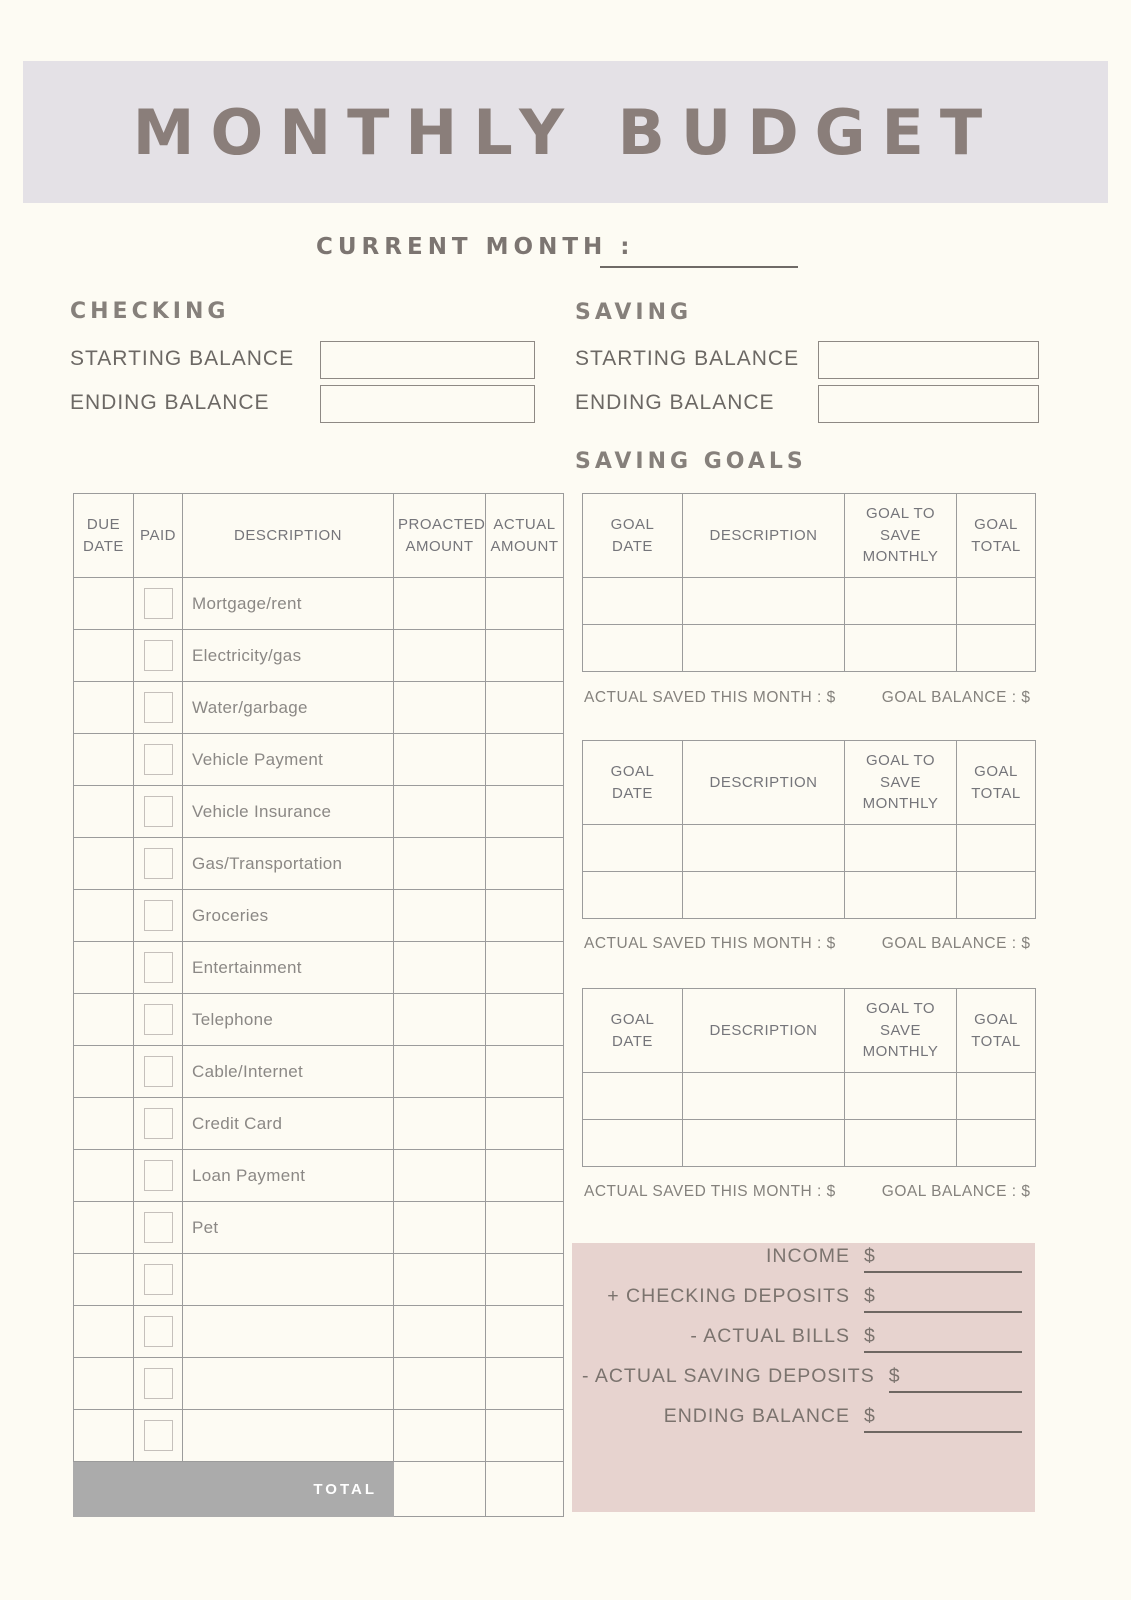  Describe the element at coordinates (439, 1489) in the screenshot. I see `total-proacted-cell` at that location.